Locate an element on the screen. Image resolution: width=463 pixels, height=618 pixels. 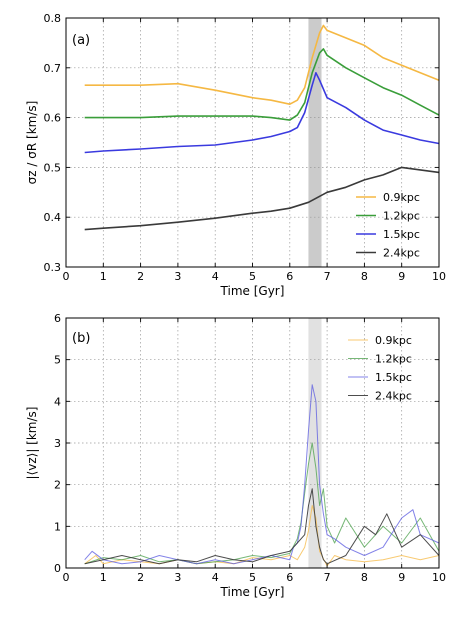
y-tick-label: 2 is located at coordinates (57, 485).